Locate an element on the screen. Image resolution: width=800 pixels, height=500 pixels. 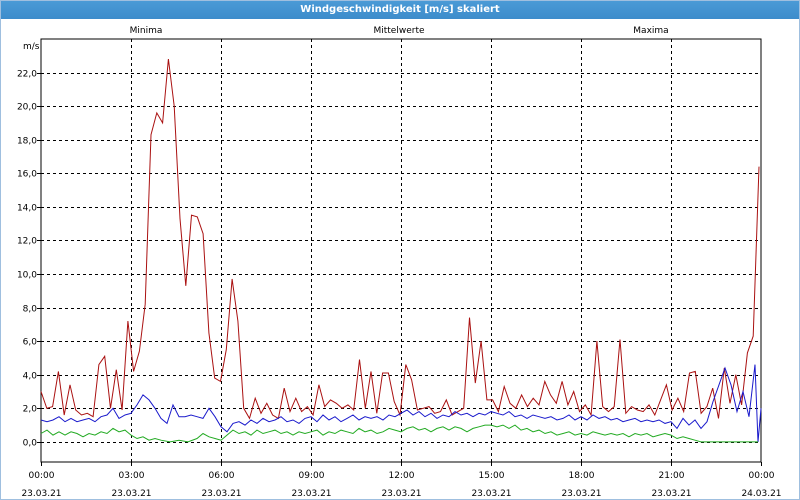
y-tick-label: 12,0 is located at coordinates (27, 242).